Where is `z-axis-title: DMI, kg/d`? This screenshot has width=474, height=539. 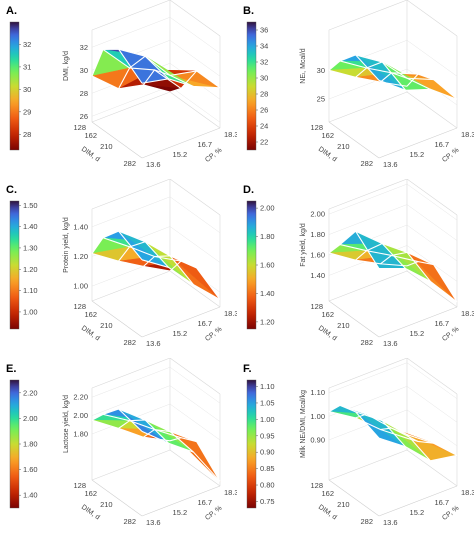 z-axis-title: DMI, kg/d is located at coordinates (66, 66).